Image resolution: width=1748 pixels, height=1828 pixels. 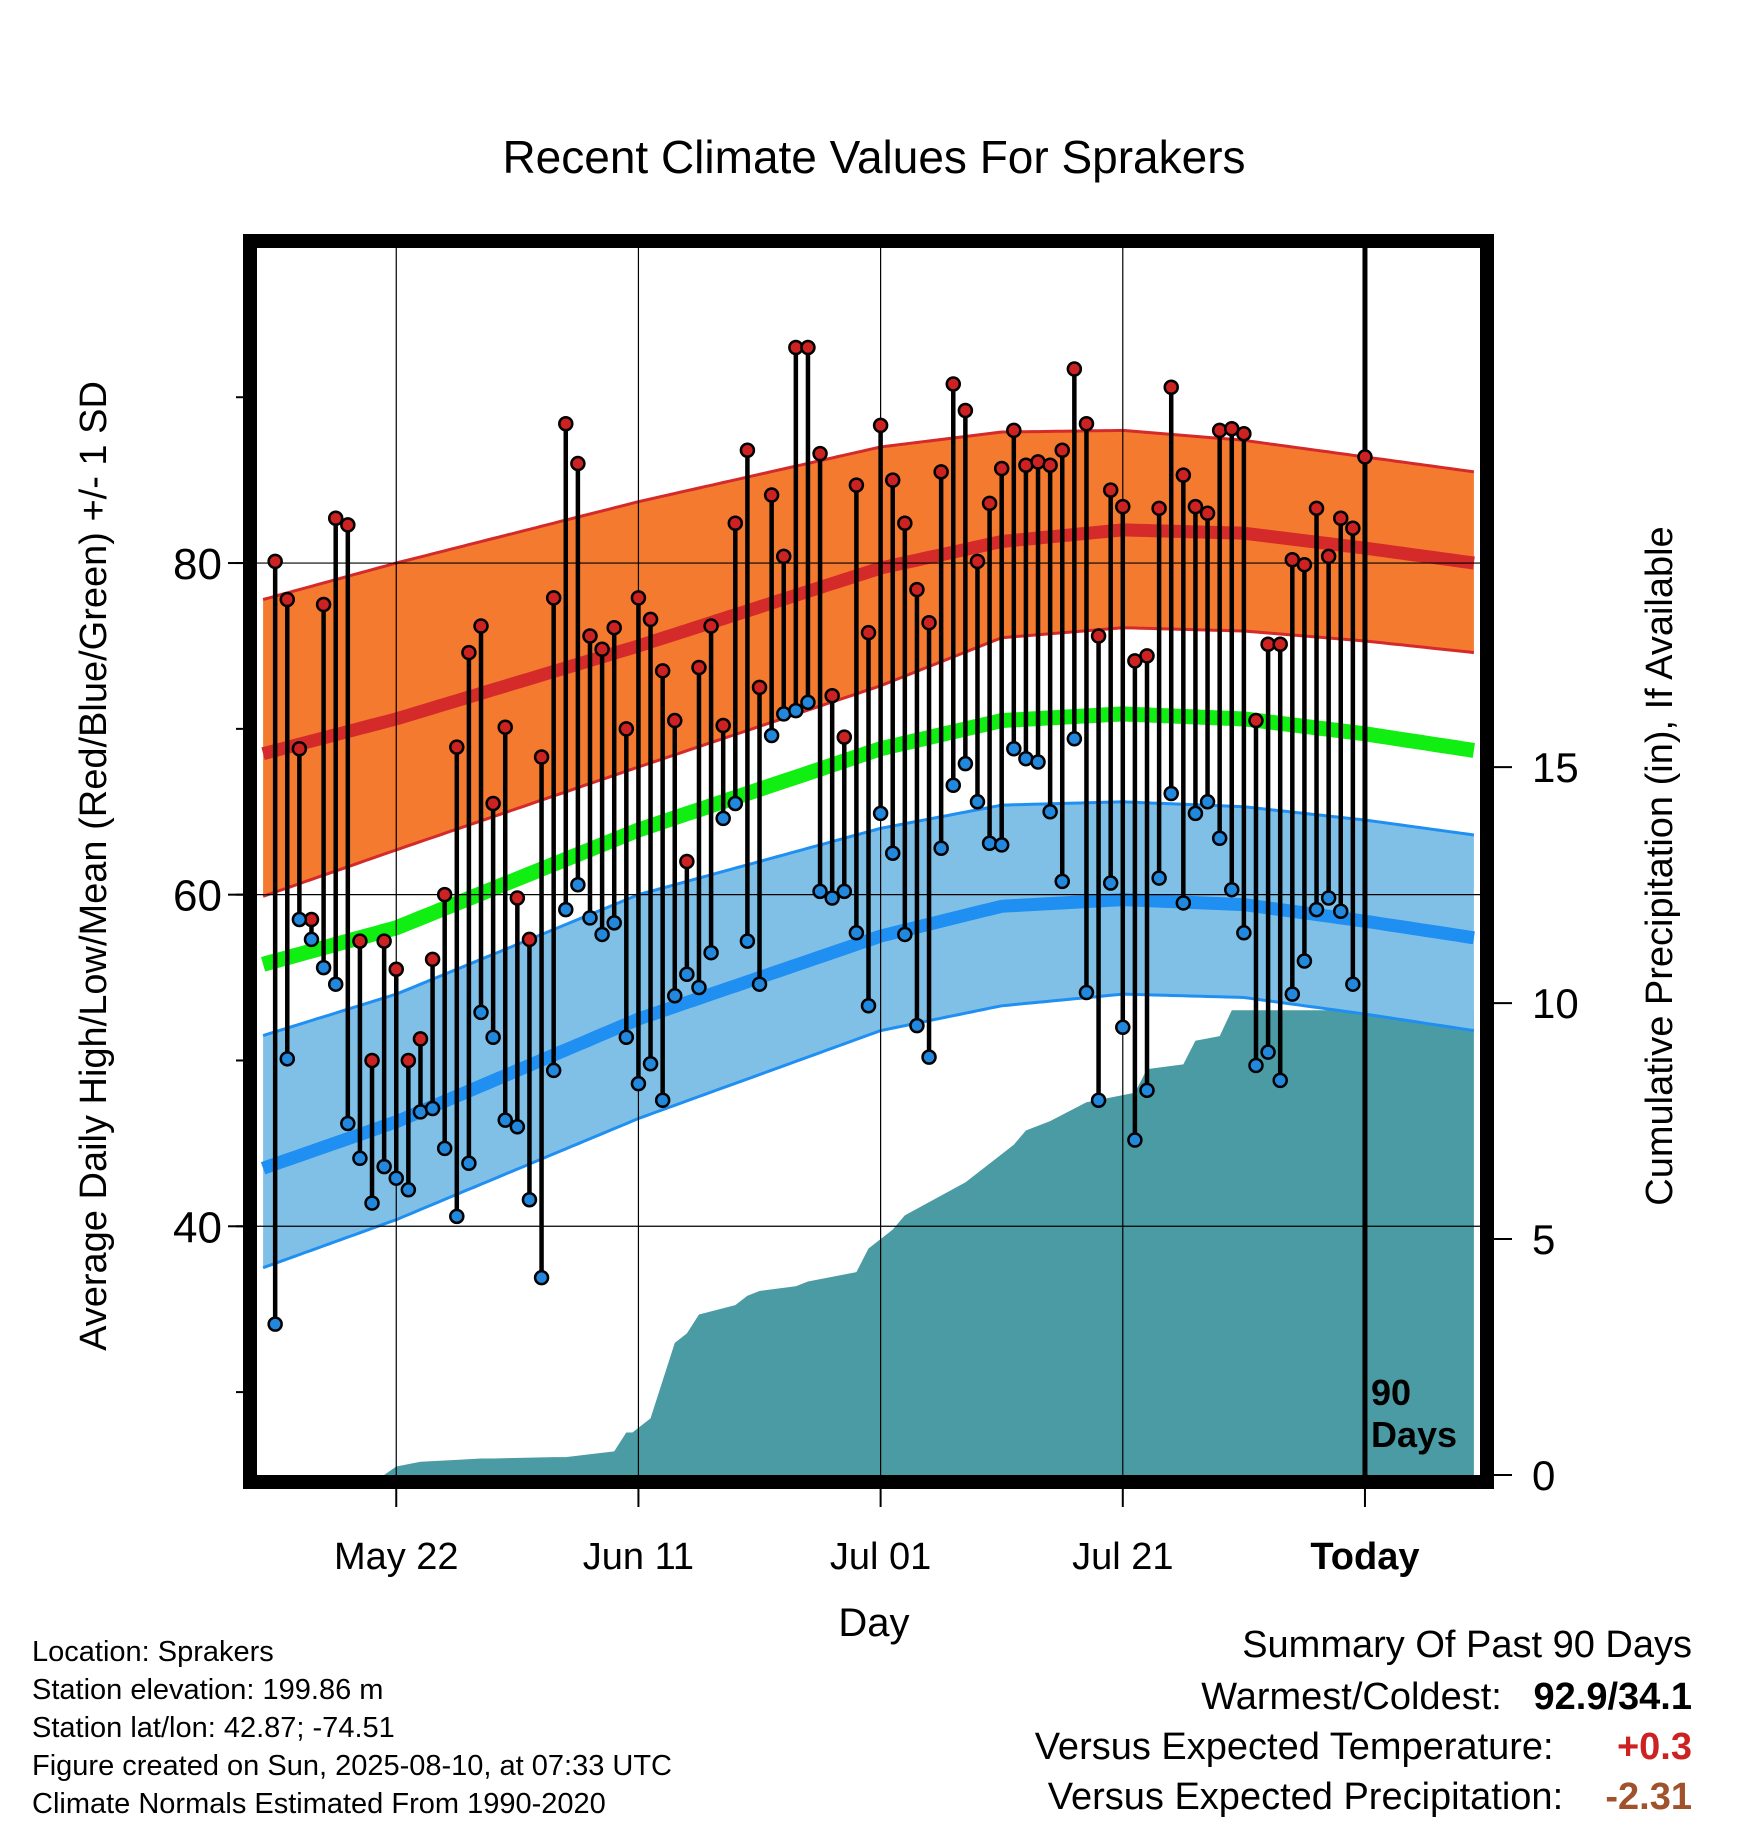 What do you see at coordinates (197, 564) in the screenshot?
I see `y-tick-label: 80` at bounding box center [197, 564].